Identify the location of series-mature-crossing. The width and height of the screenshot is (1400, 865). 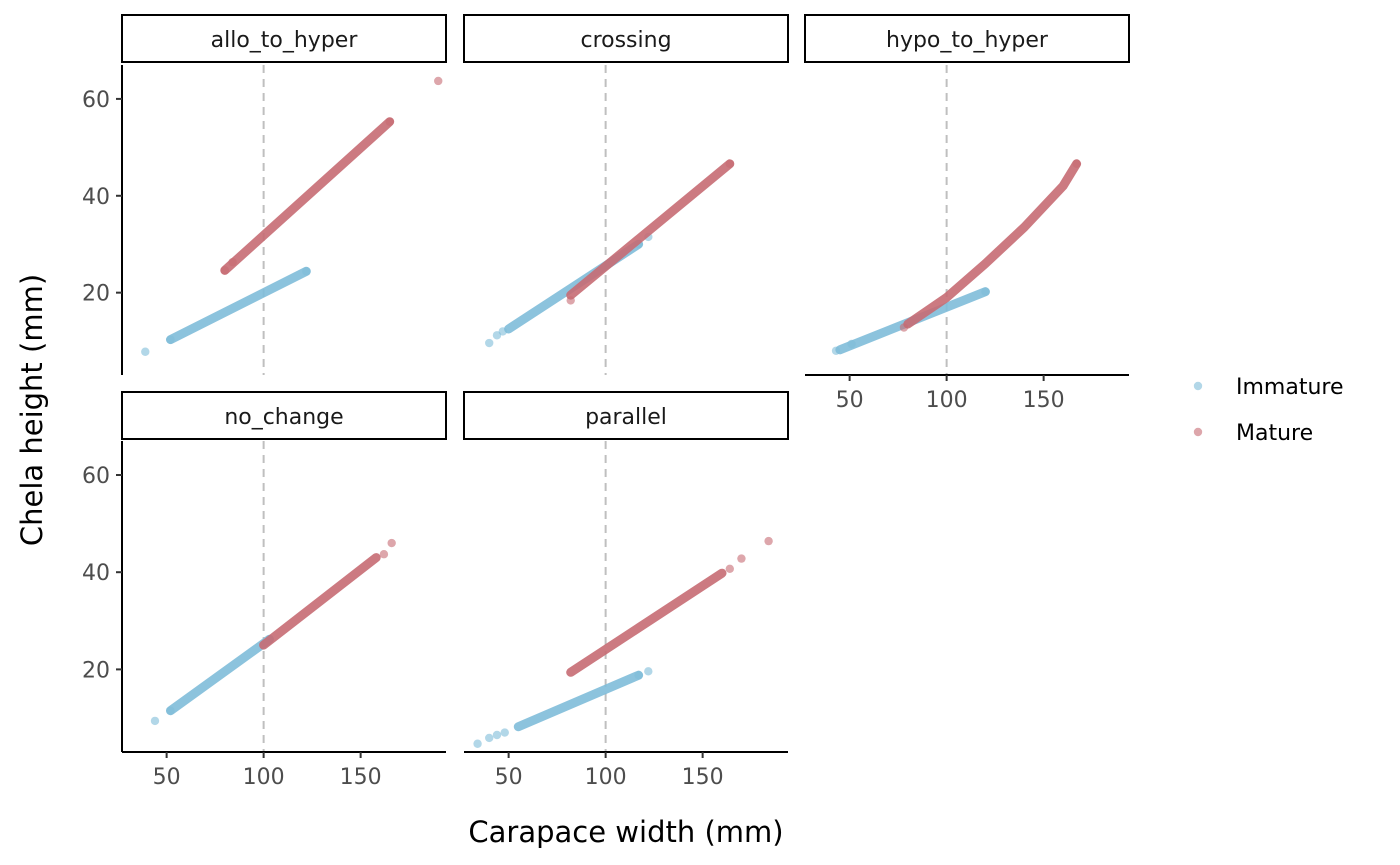
(650, 232).